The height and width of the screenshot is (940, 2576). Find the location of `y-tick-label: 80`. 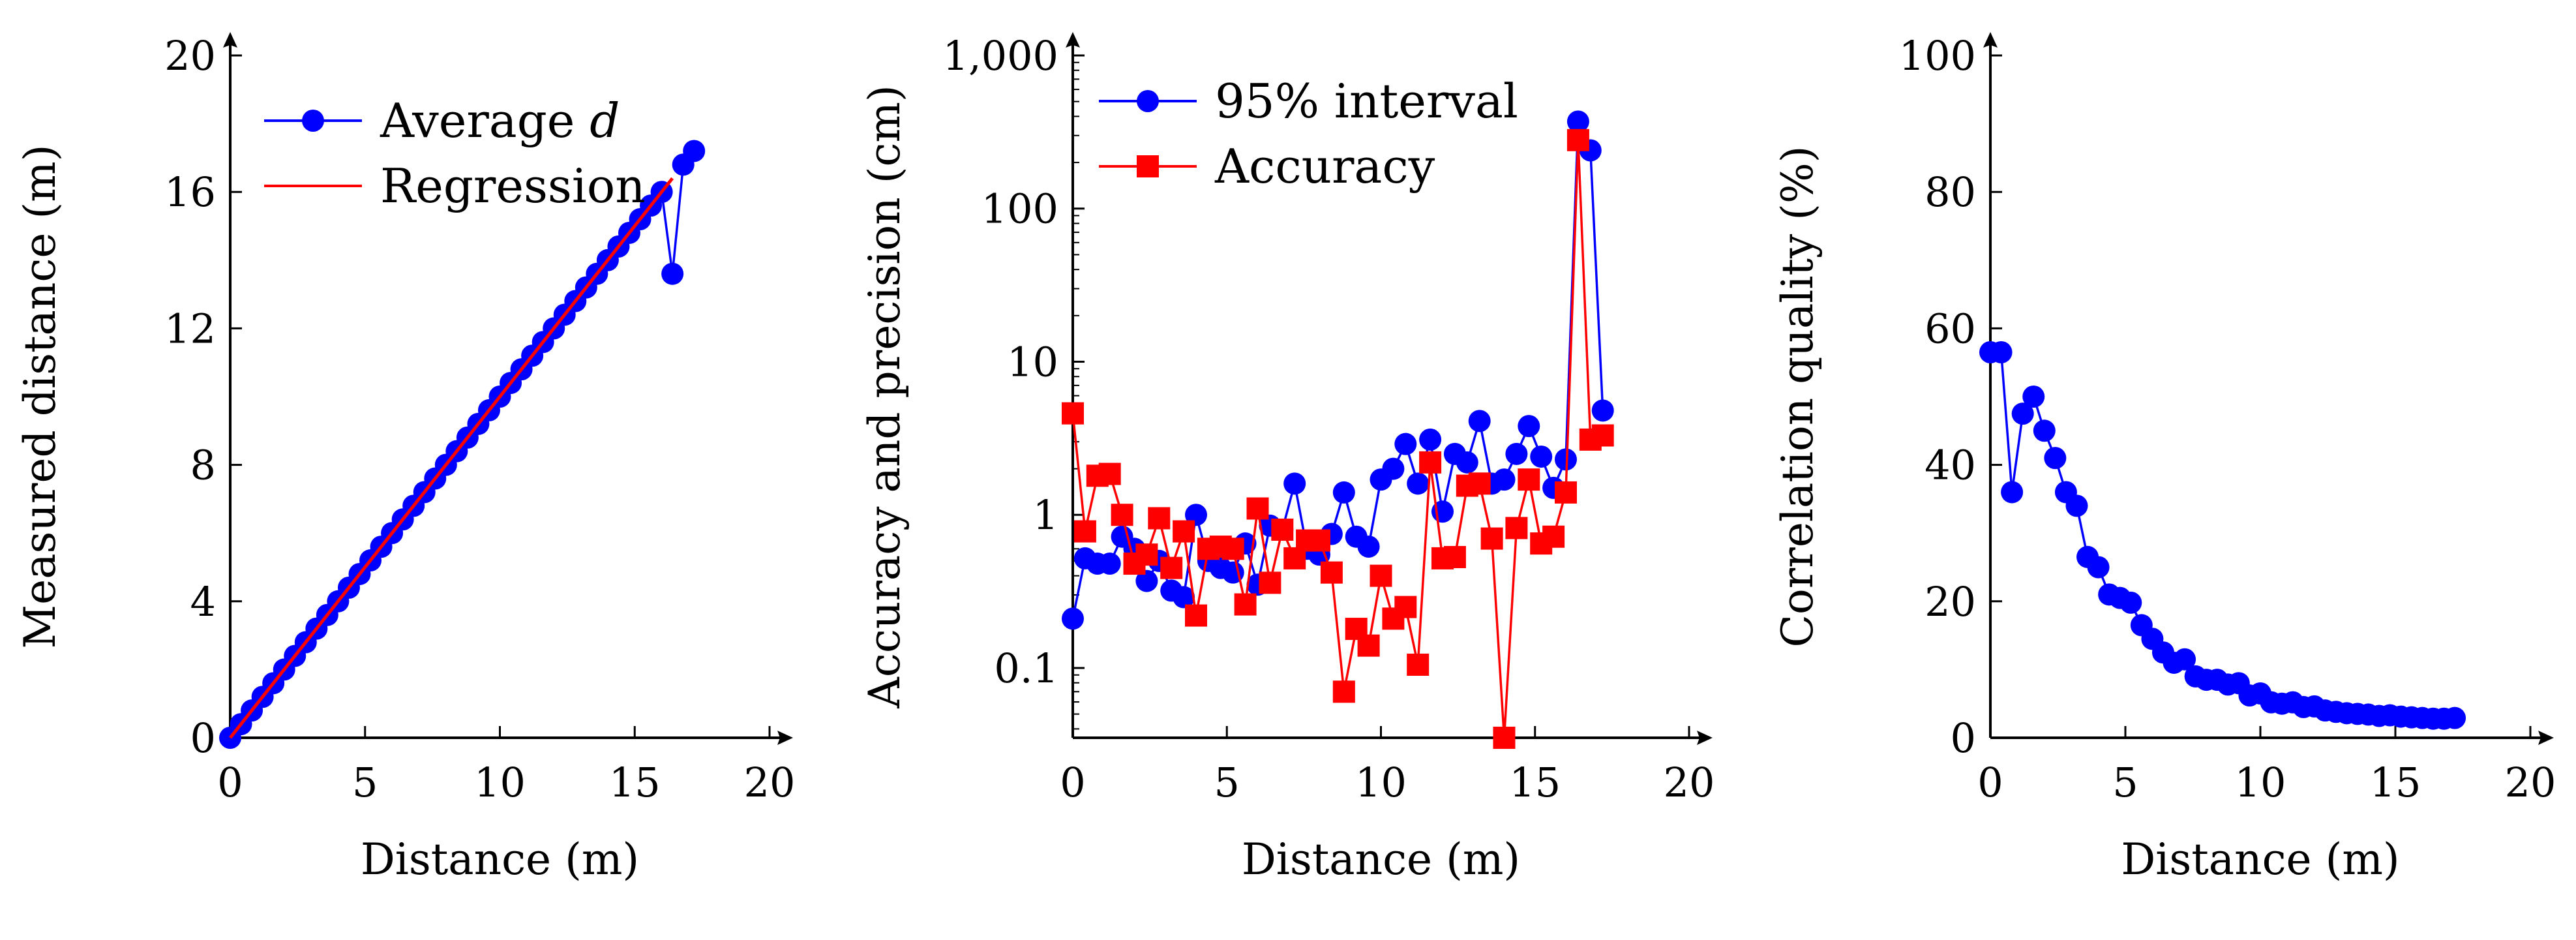

y-tick-label: 80 is located at coordinates (1950, 192).